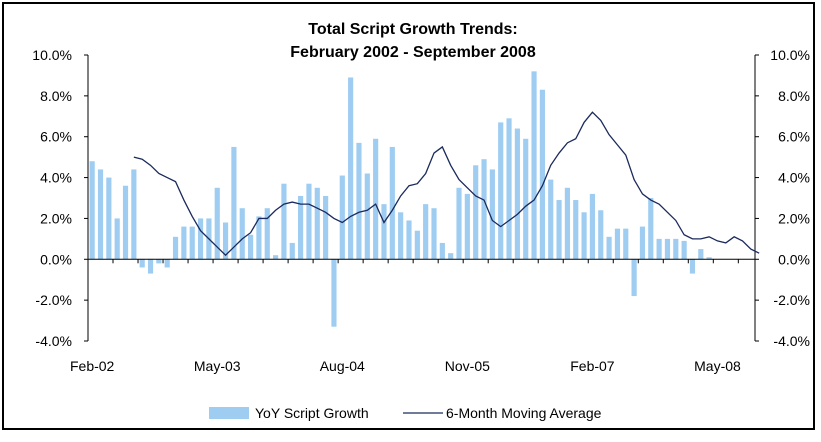  I want to click on y-axis-right-labels: -4.0% -2.0% 0.0% 2.0% 4.0% 6.0% 8.0% 10.0%, so click(790, 198).